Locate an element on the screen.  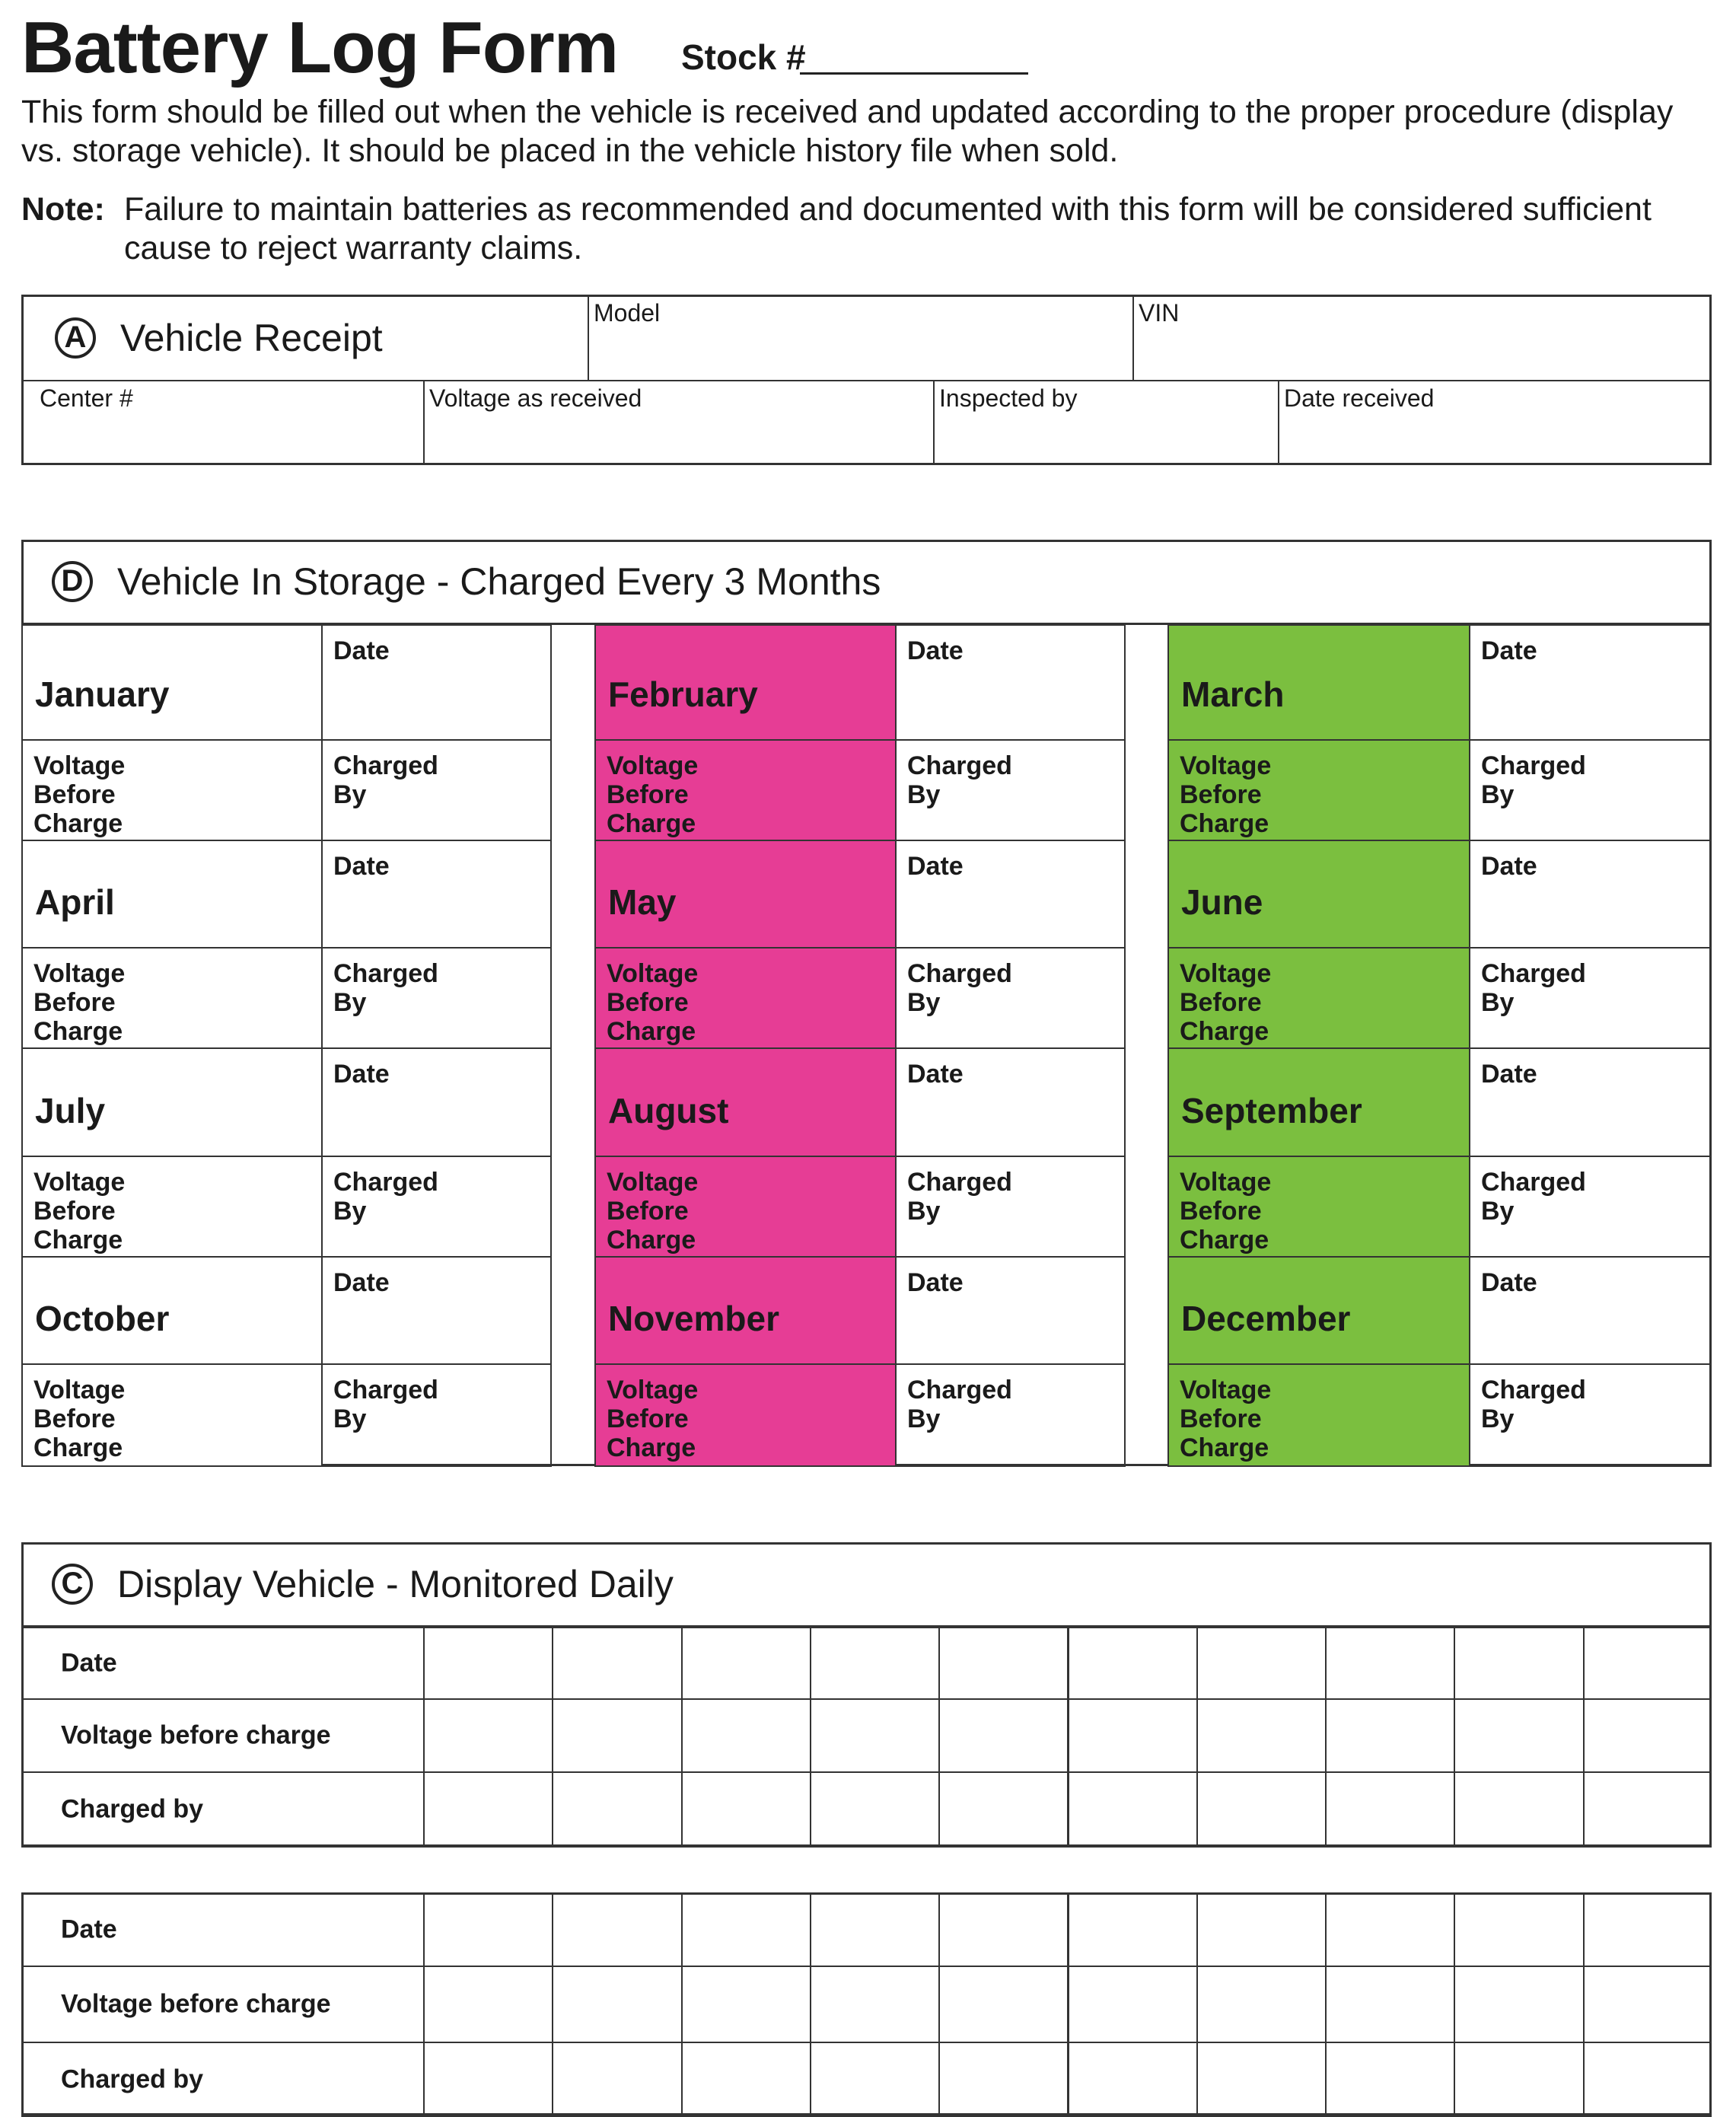
date-field-october: Date is located at coordinates (436, 1310).